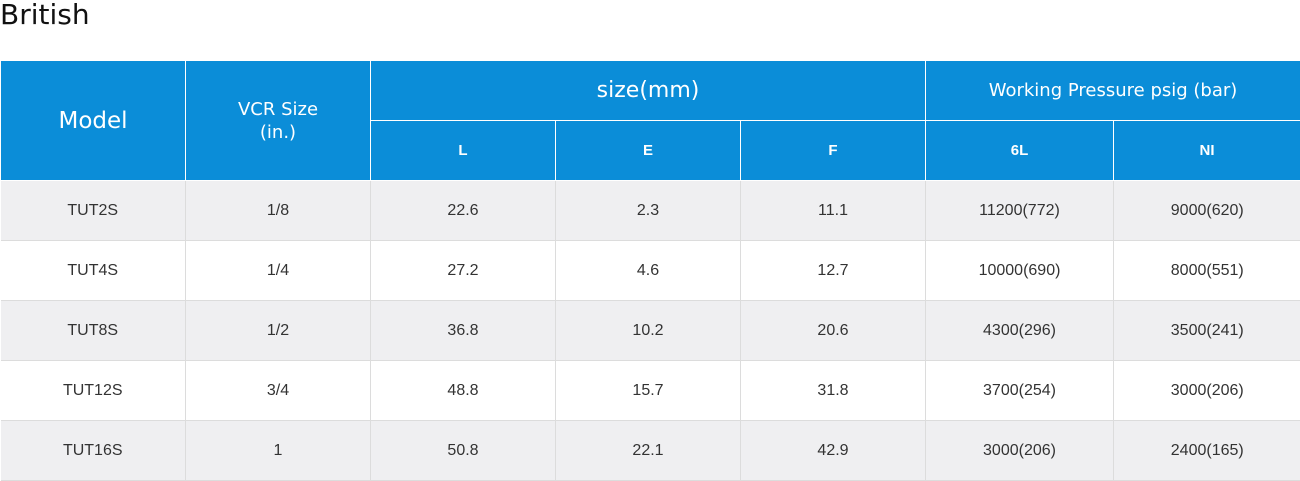  What do you see at coordinates (833, 391) in the screenshot?
I see `cell-f: 31.8` at bounding box center [833, 391].